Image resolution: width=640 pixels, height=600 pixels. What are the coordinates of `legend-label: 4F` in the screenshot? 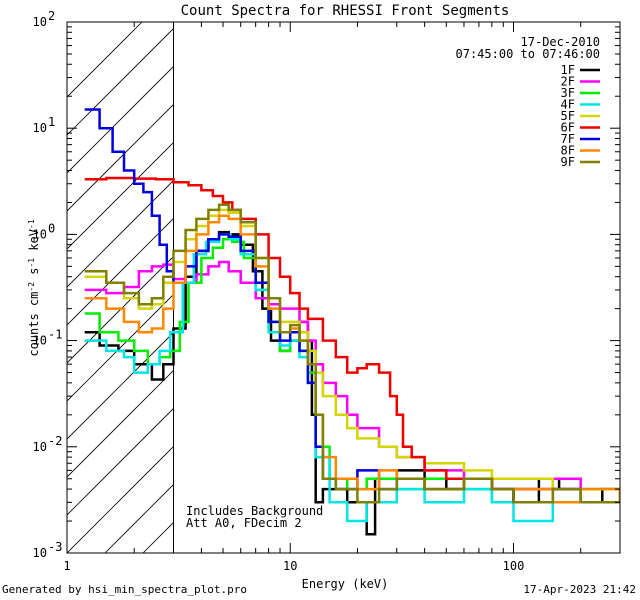 It's located at (568, 105).